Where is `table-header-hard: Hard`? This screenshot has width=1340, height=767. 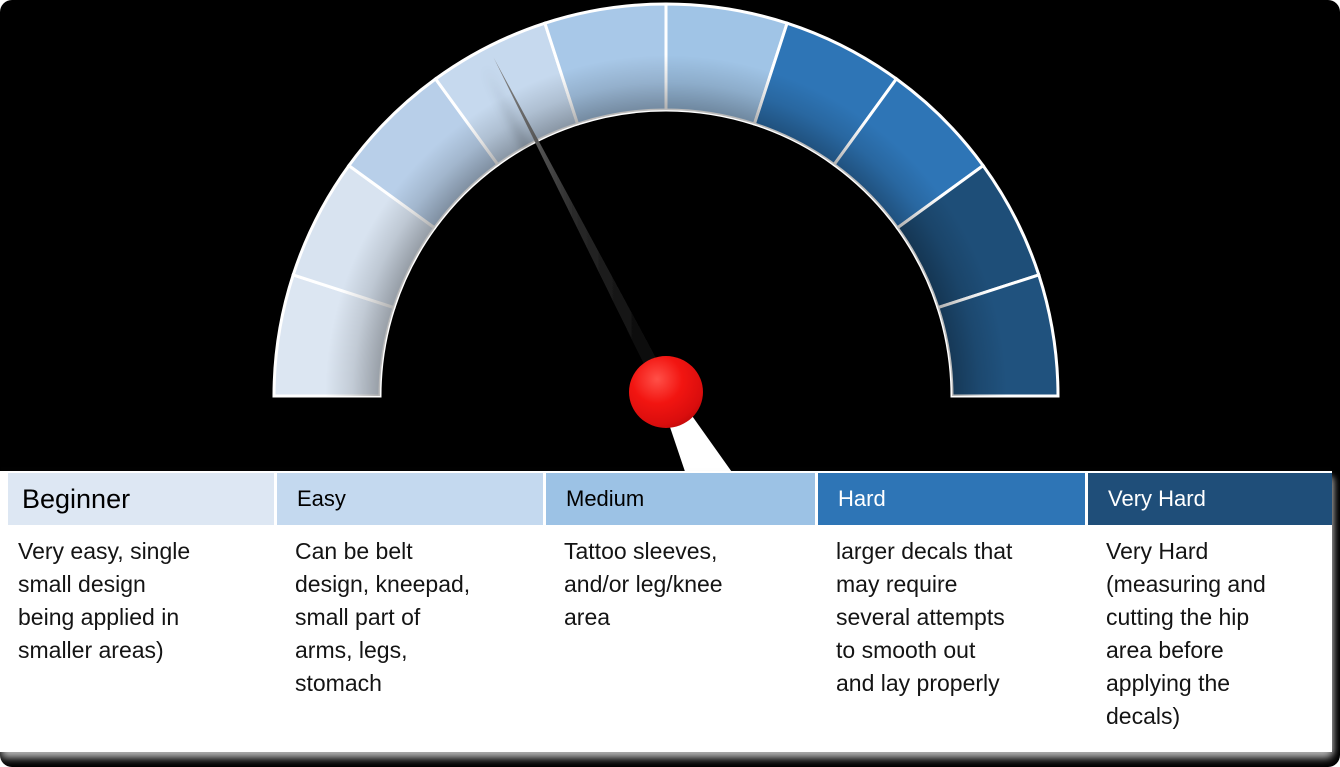
table-header-hard: Hard is located at coordinates (953, 499).